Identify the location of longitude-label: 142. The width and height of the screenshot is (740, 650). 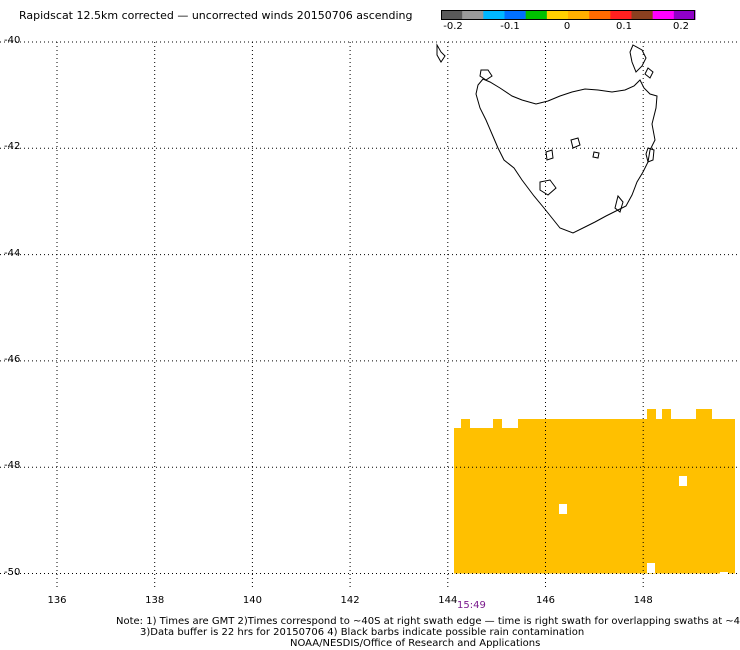
(350, 600).